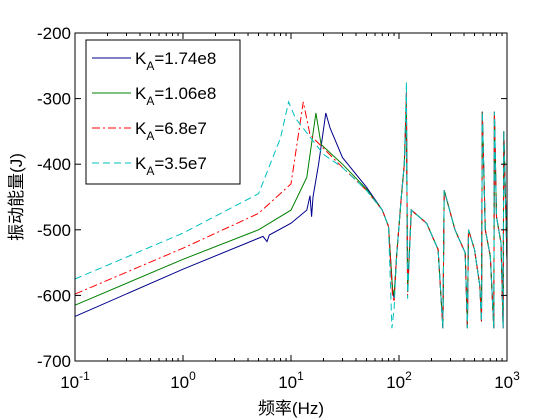 This screenshot has width=560, height=420. What do you see at coordinates (291, 408) in the screenshot?
I see `x-axis-label: 频率(Hz)` at bounding box center [291, 408].